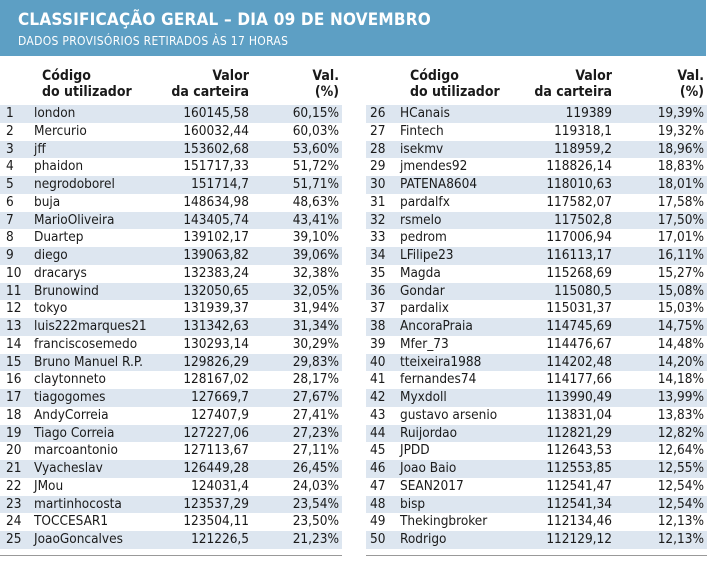  I want to click on rank-cell: 4, so click(10, 166).